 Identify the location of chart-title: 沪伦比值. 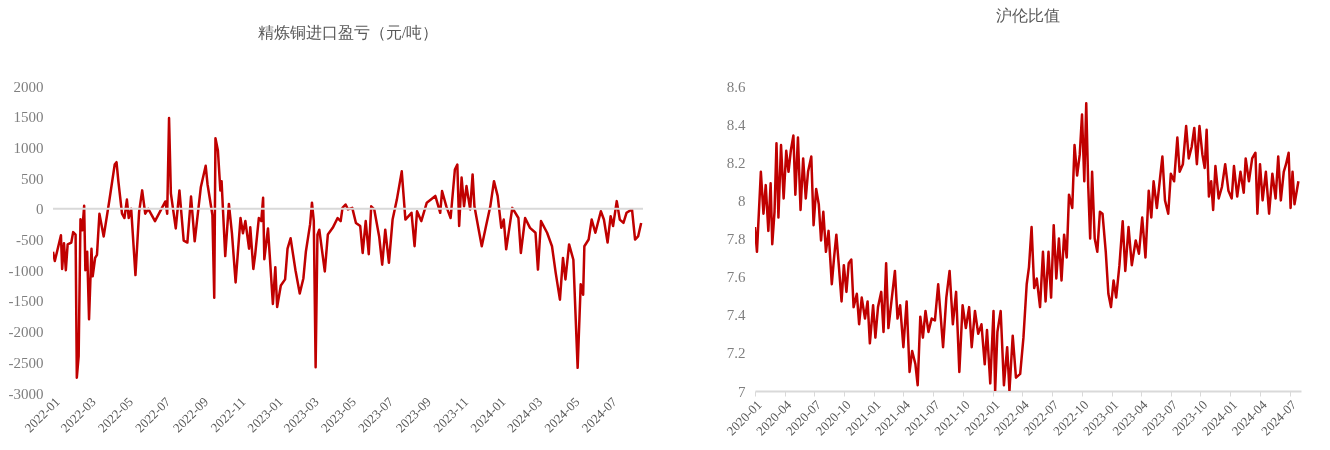
(1028, 15).